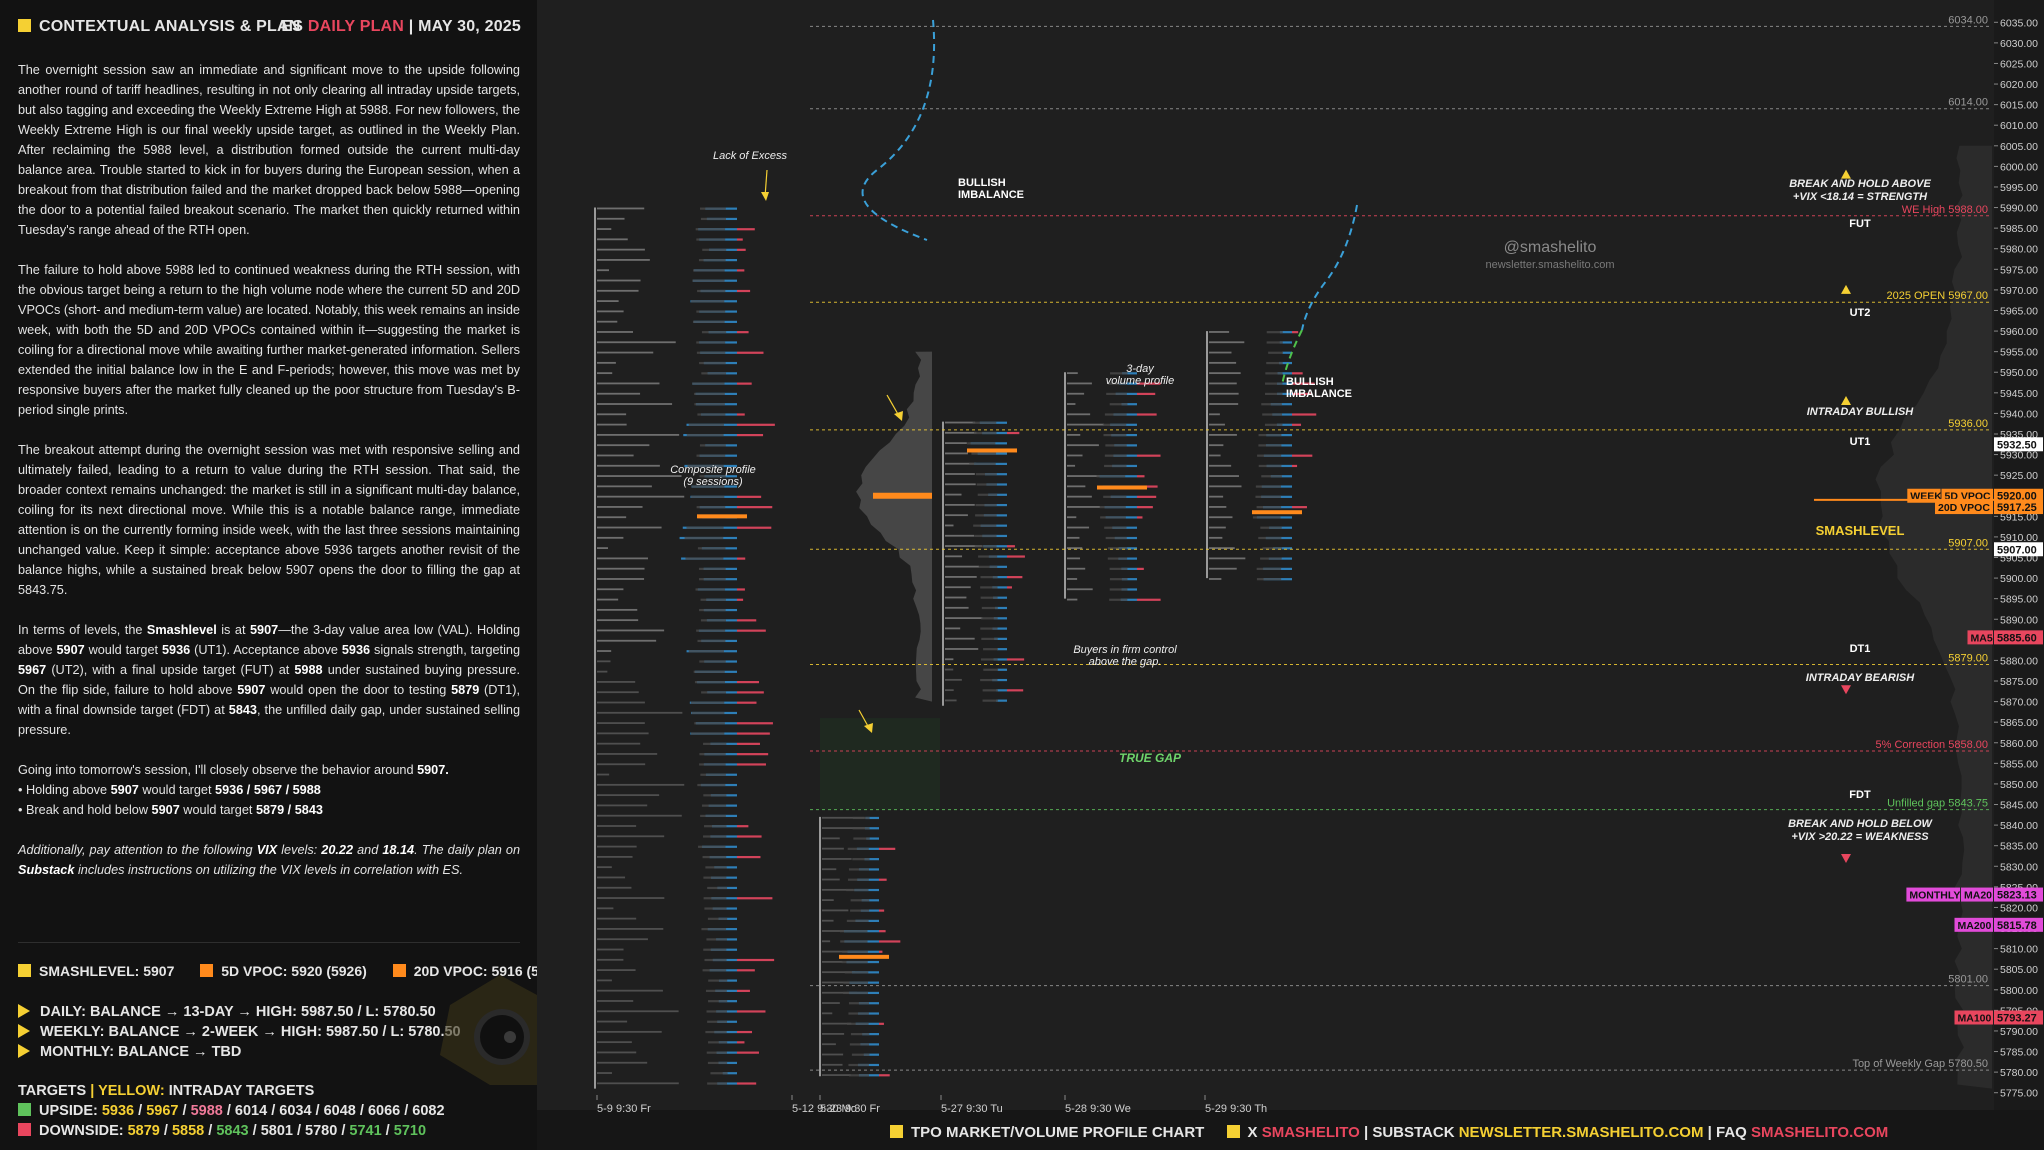  What do you see at coordinates (2019, 1094) in the screenshot?
I see `y-tick-label: 5775.00` at bounding box center [2019, 1094].